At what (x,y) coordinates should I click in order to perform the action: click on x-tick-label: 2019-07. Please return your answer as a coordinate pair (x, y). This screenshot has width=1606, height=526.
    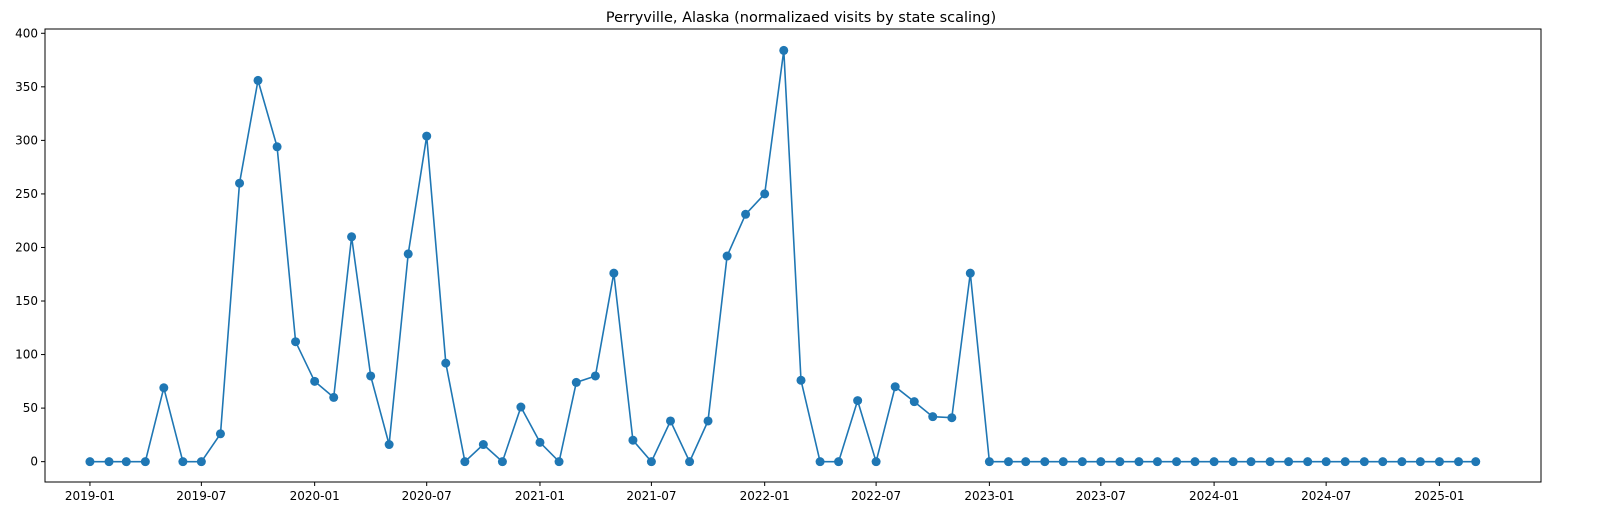
    Looking at the image, I should click on (201, 496).